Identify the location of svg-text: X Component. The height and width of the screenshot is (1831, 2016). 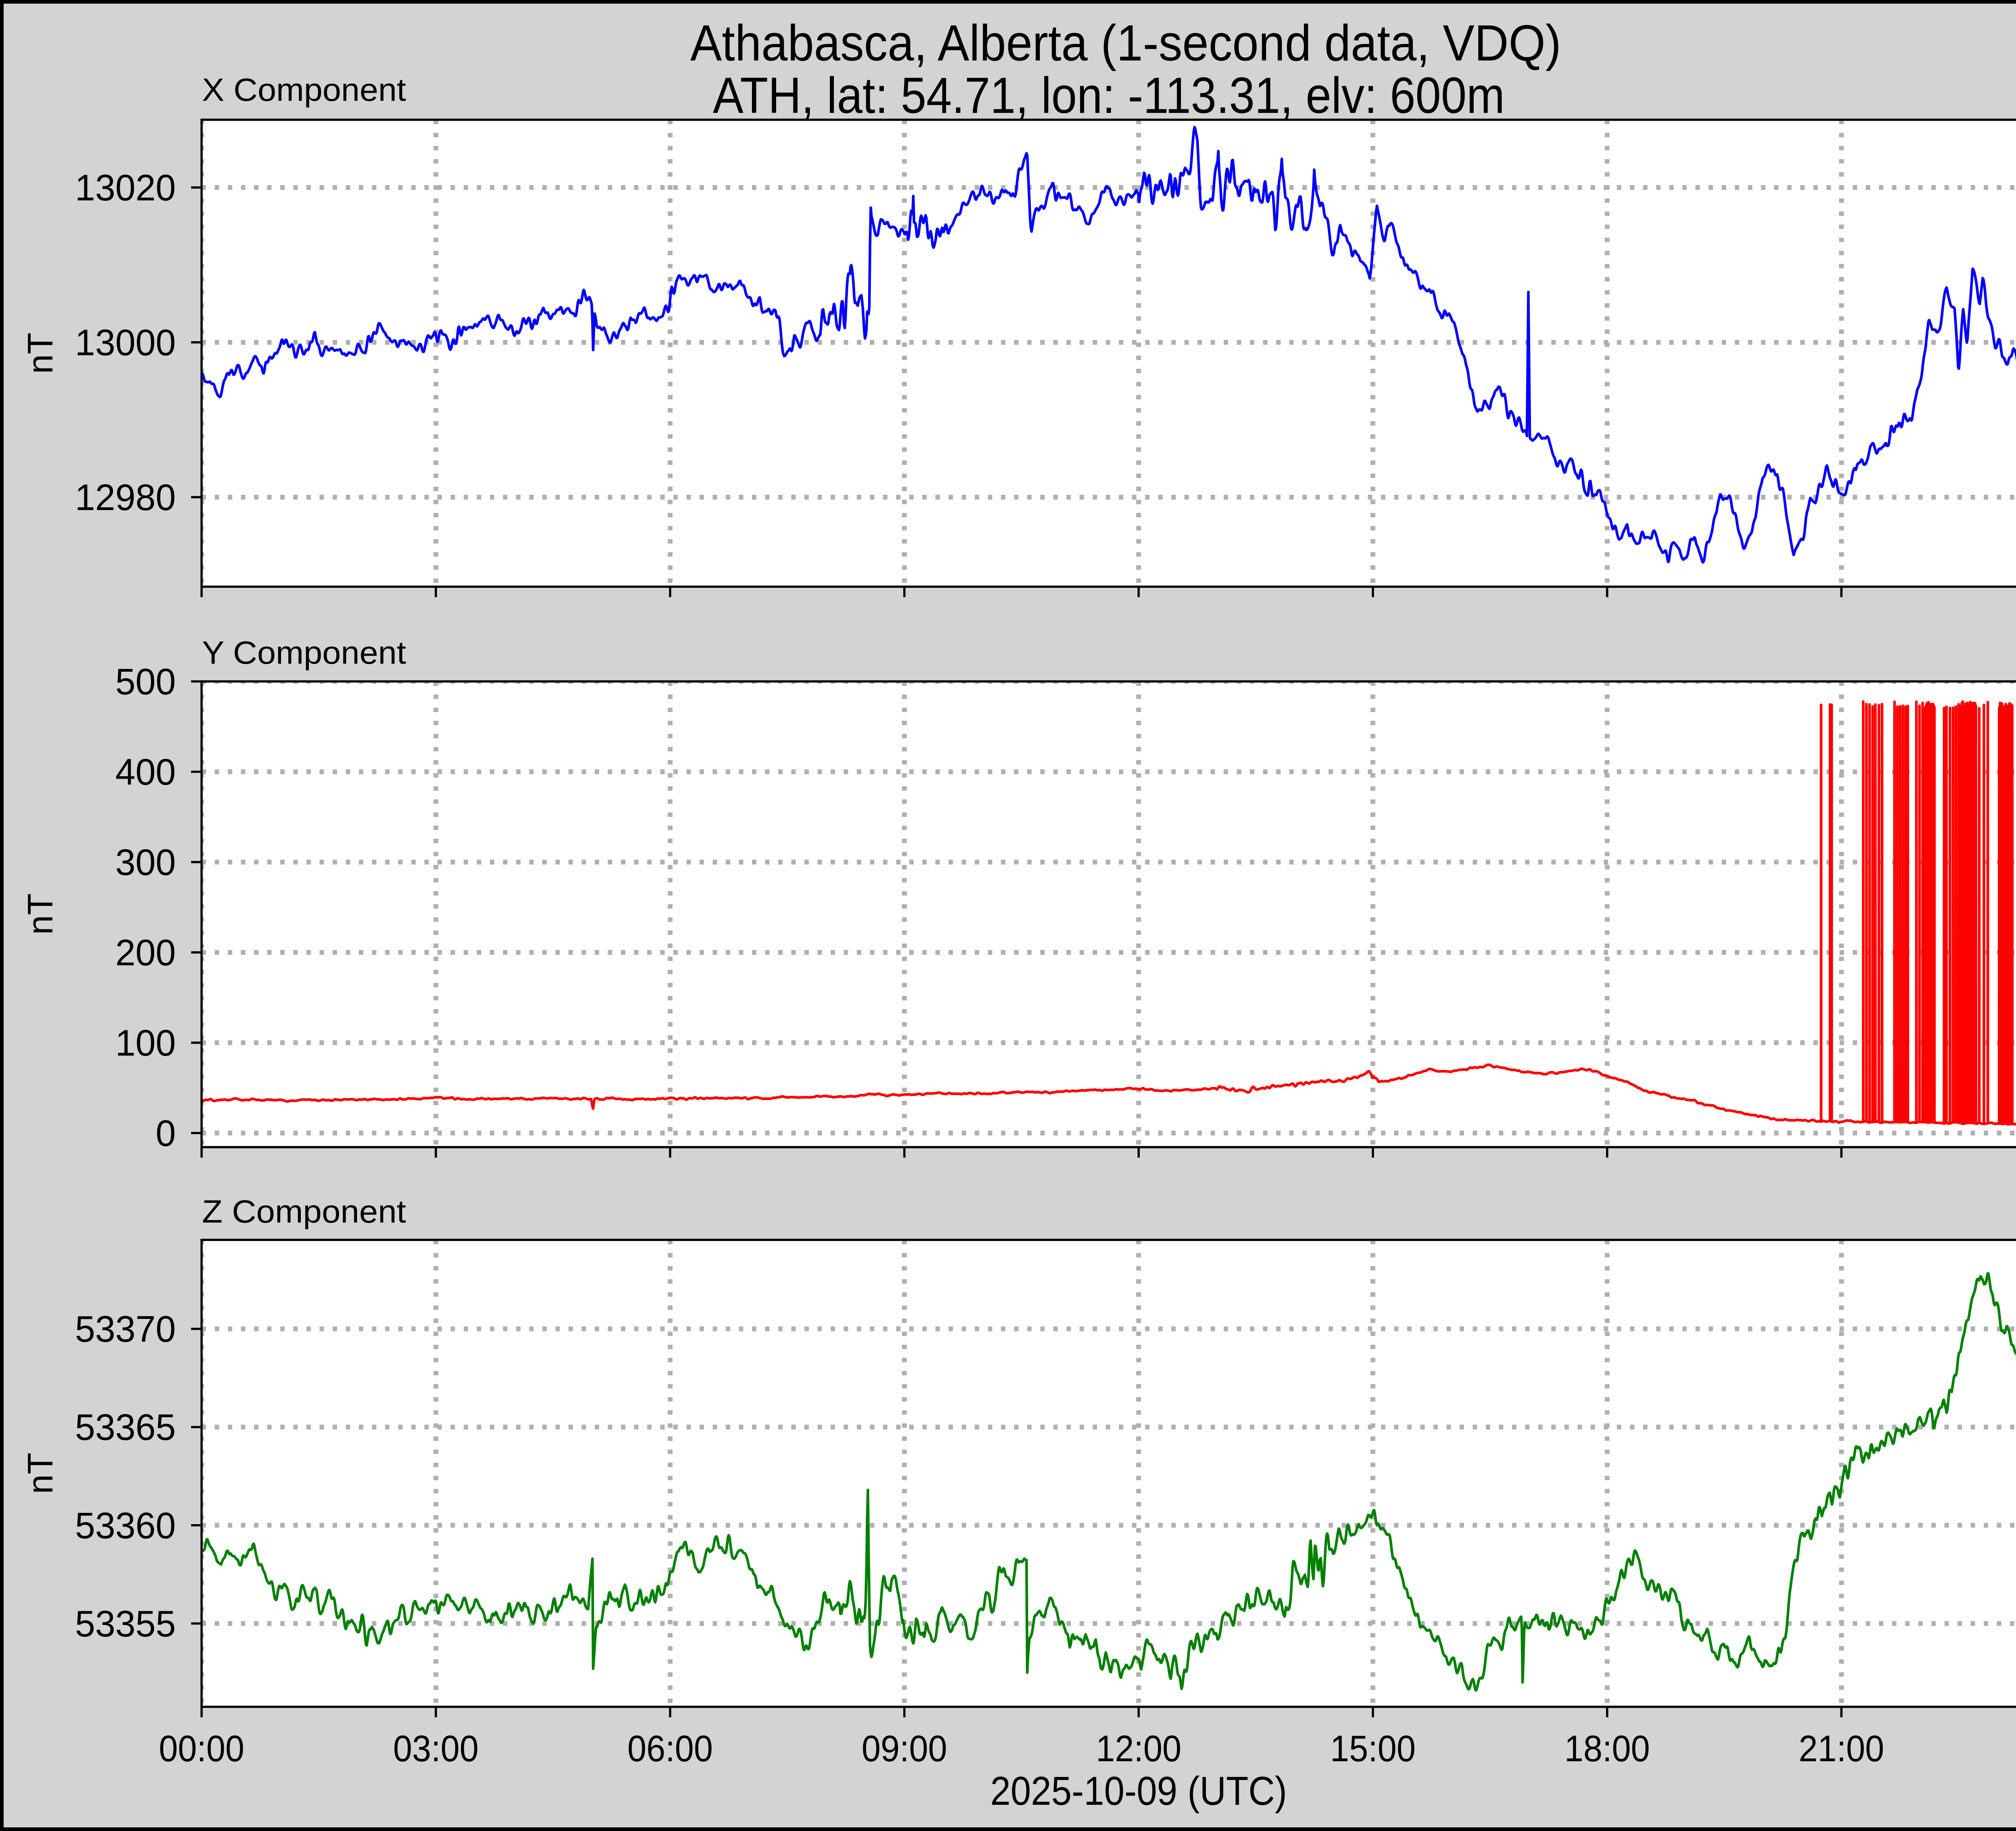
(304, 90).